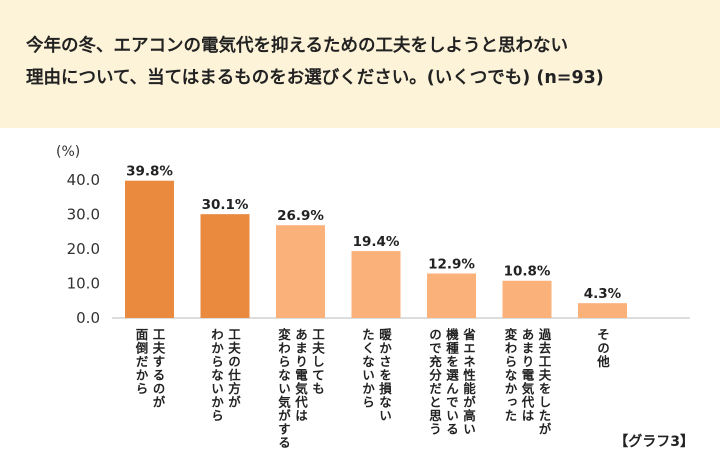  Describe the element at coordinates (300, 389) in the screenshot. I see `category-label: 工夫しても あまり電気代は 変わらない気がする` at that location.